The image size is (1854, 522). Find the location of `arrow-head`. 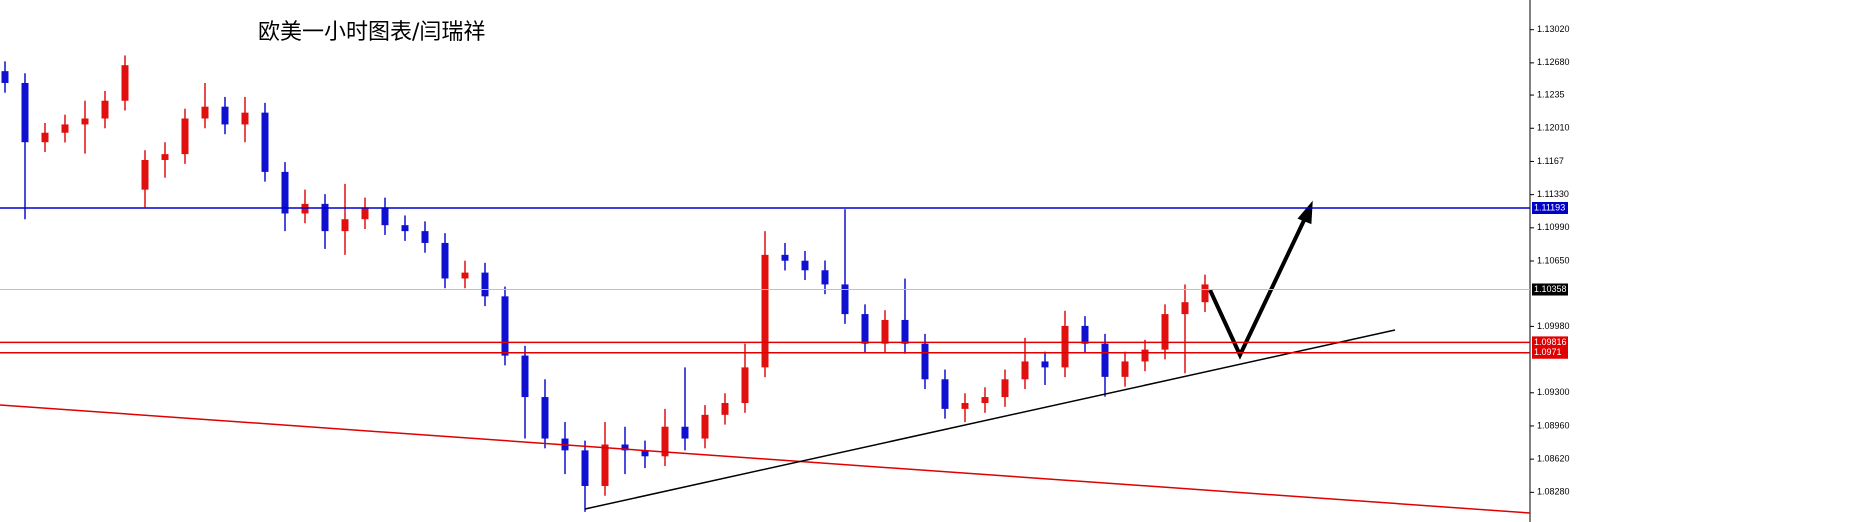

arrow-head is located at coordinates (1305, 212).